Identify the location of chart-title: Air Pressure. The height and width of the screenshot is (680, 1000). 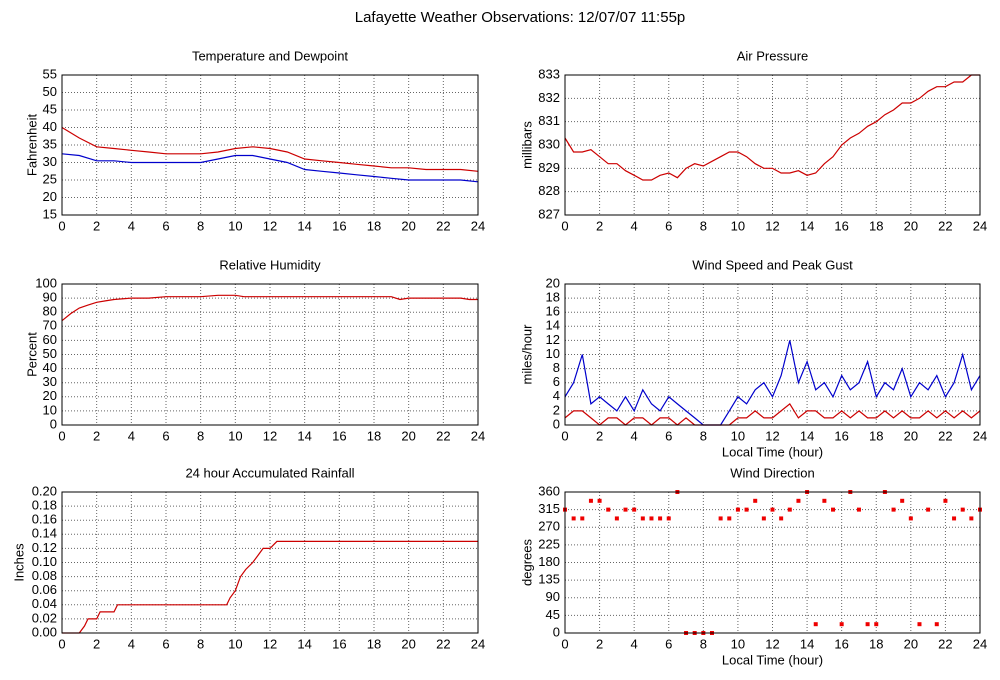
(773, 55).